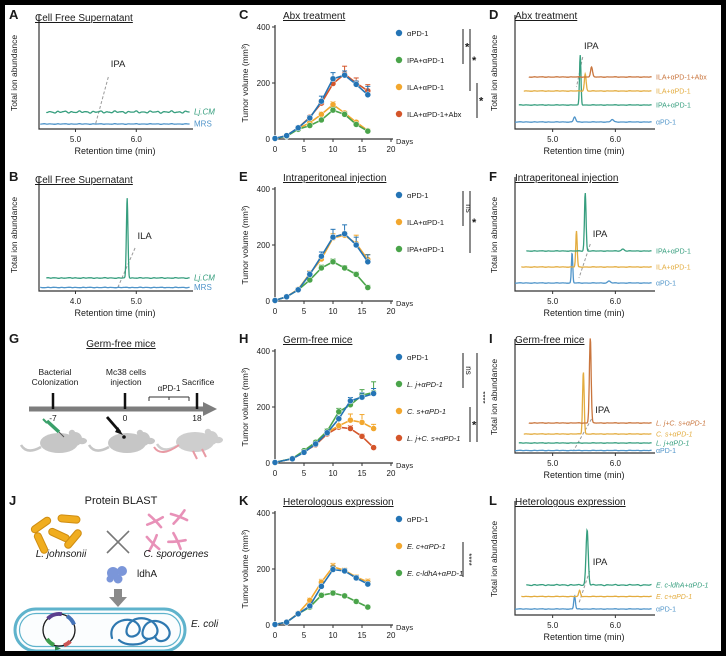  I want to click on annotation-label: ILA, so click(144, 236).